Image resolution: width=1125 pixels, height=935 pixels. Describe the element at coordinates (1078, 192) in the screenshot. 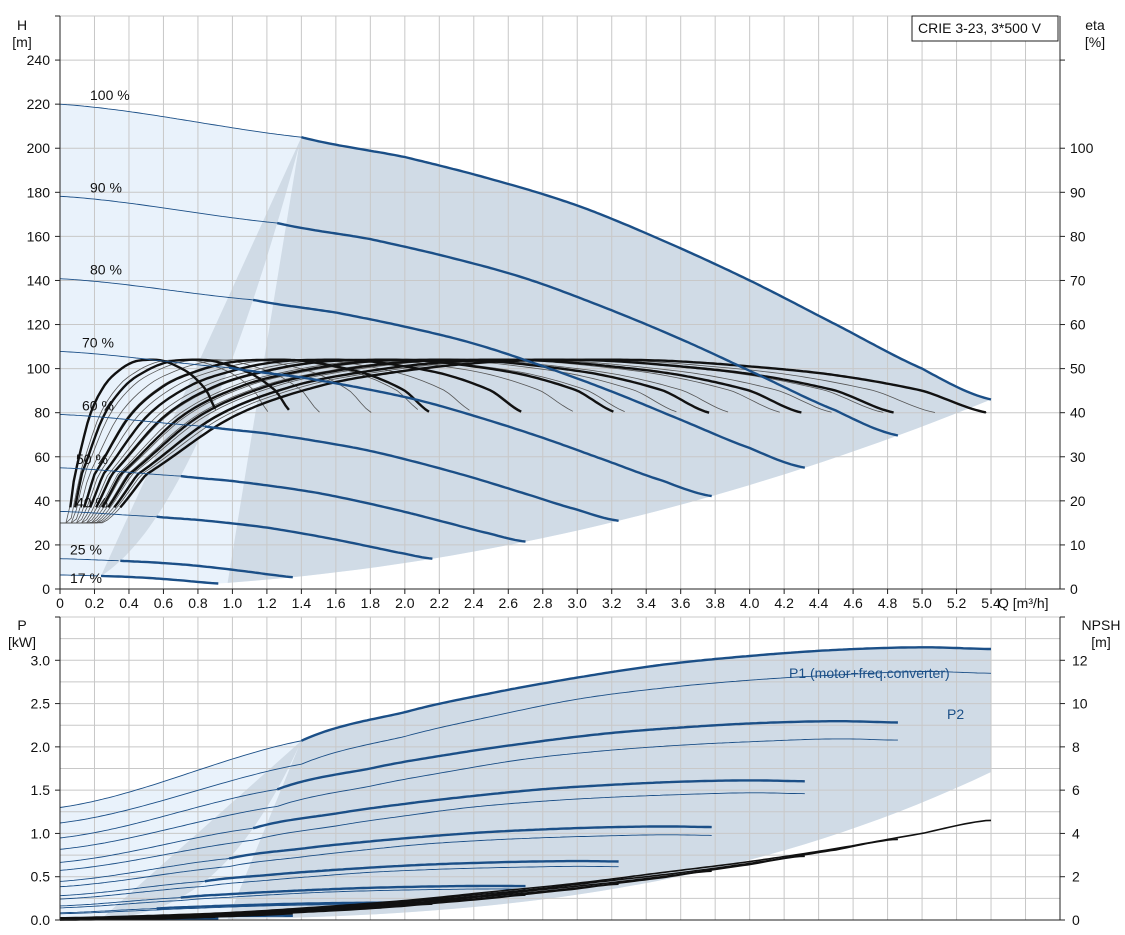

I see `eta-tick-label: 90` at that location.